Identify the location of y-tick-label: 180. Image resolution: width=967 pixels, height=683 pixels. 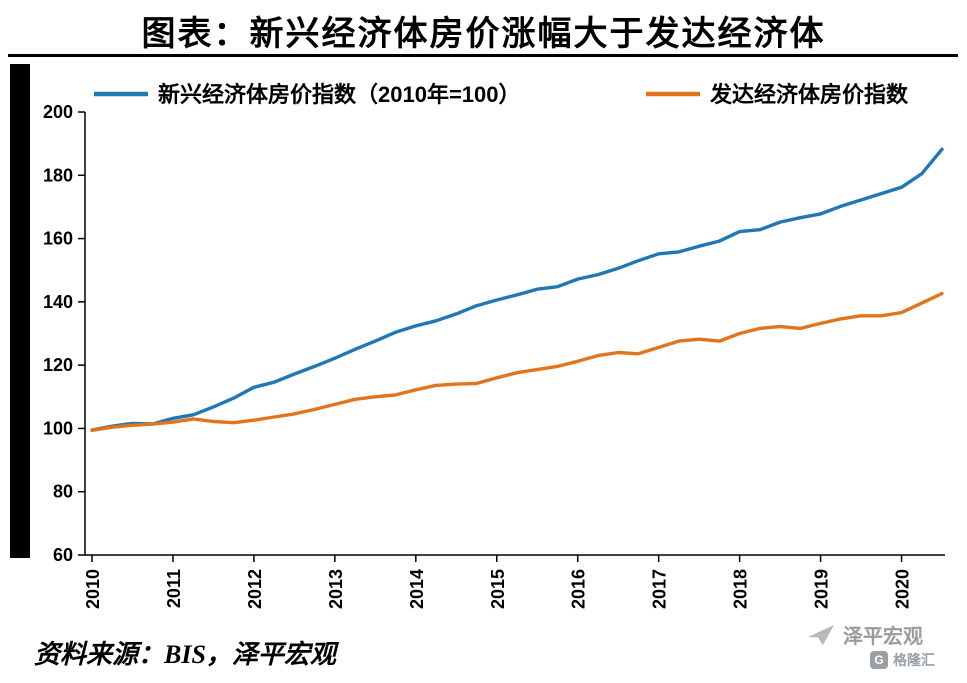
(58, 175).